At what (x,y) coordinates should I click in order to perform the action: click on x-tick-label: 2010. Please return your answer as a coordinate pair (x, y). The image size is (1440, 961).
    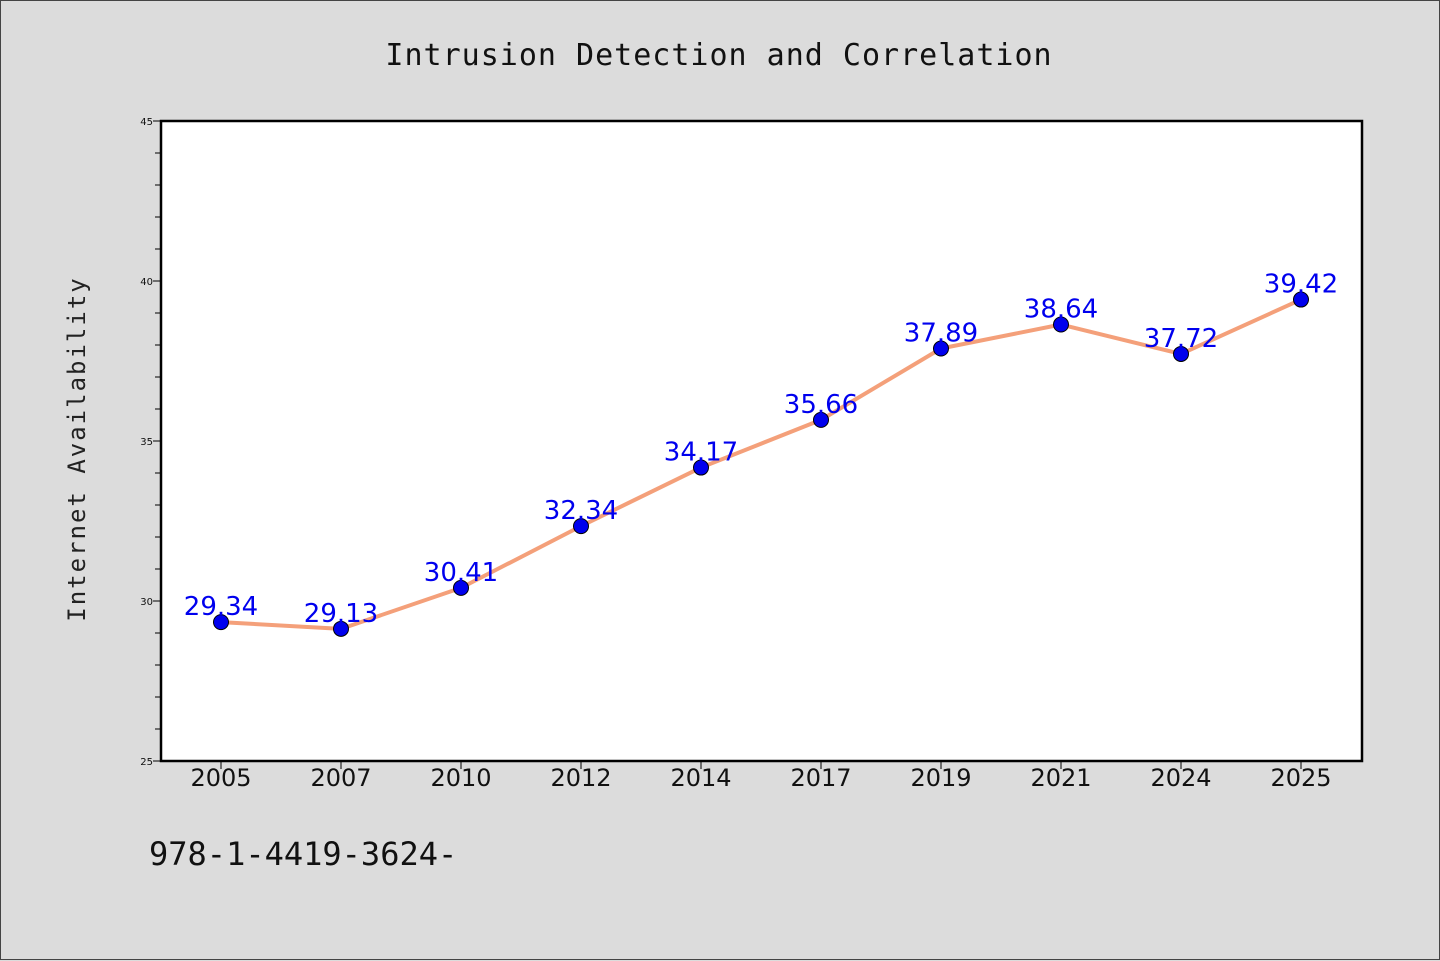
    Looking at the image, I should click on (460, 778).